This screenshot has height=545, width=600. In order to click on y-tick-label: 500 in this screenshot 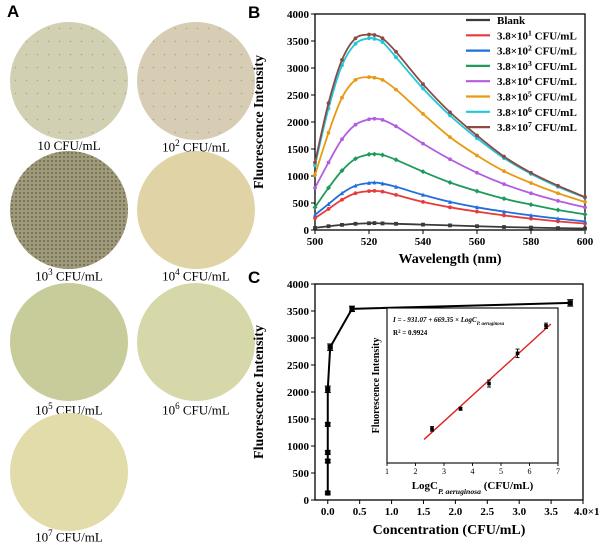, I will do `click(301, 204)`.